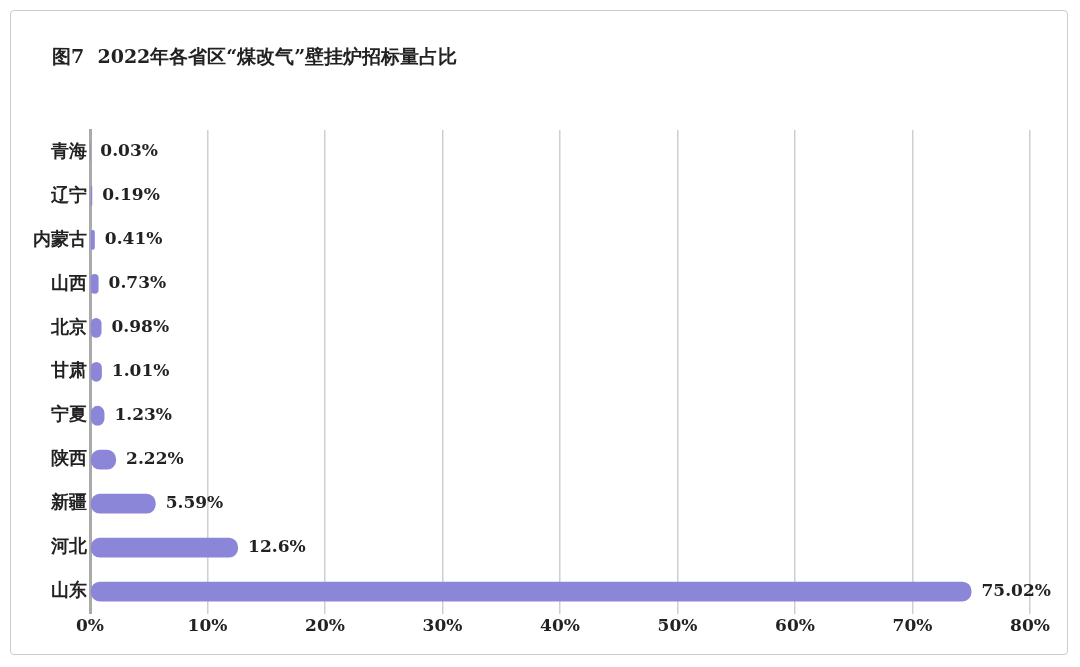 The width and height of the screenshot is (1080, 667). I want to click on data-label: 0.19%, so click(131, 194).